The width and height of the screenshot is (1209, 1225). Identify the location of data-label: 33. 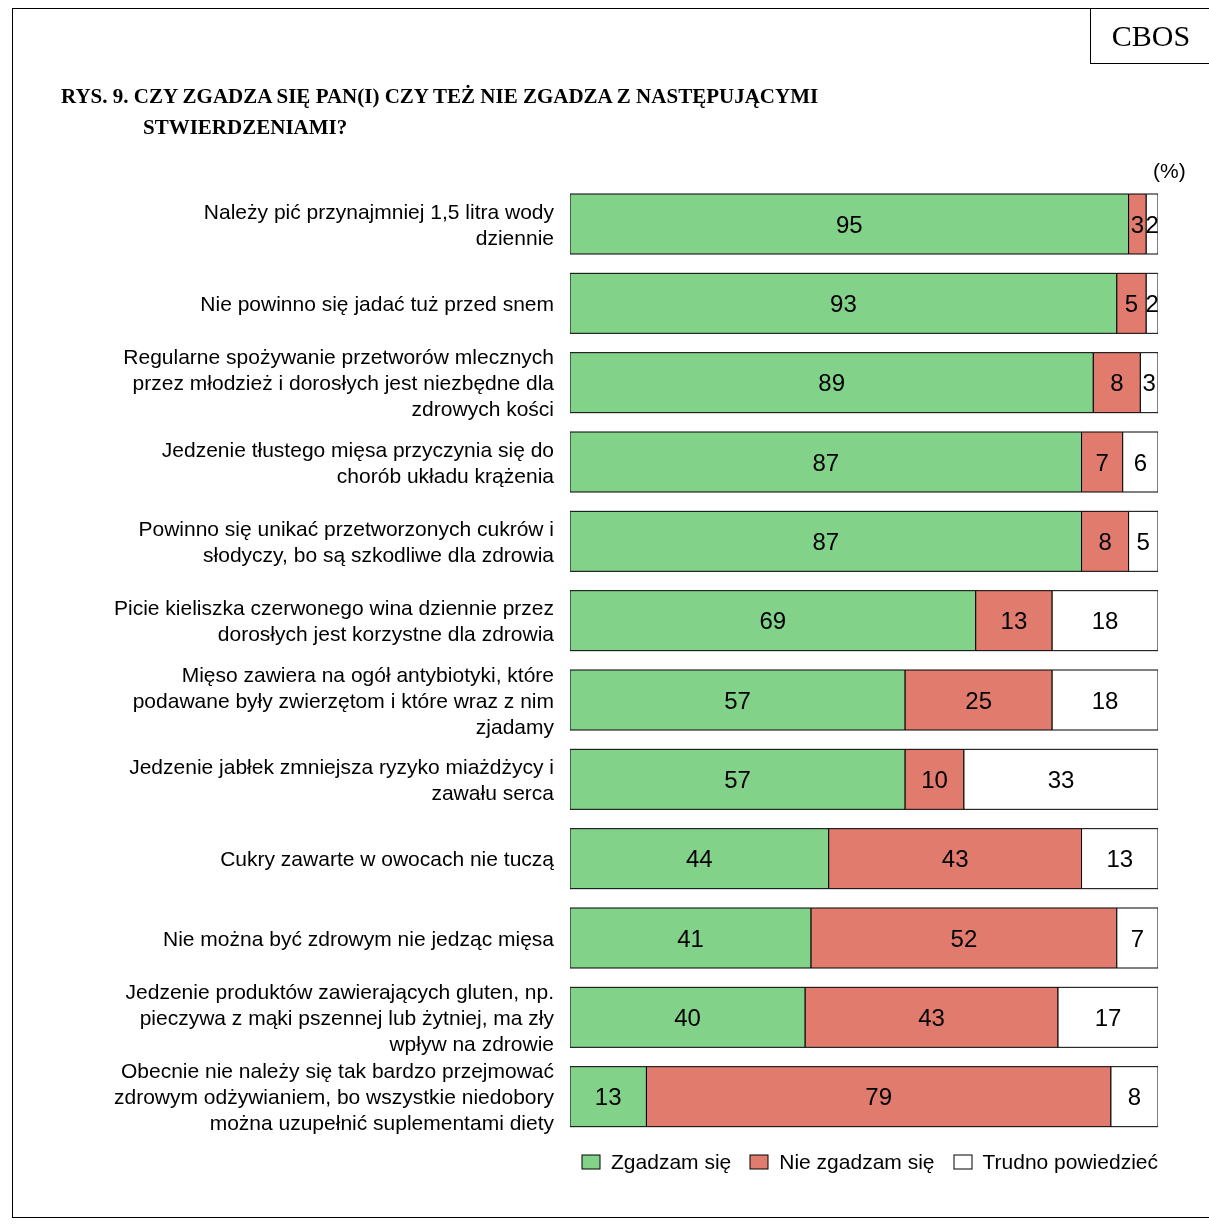
(1061, 779).